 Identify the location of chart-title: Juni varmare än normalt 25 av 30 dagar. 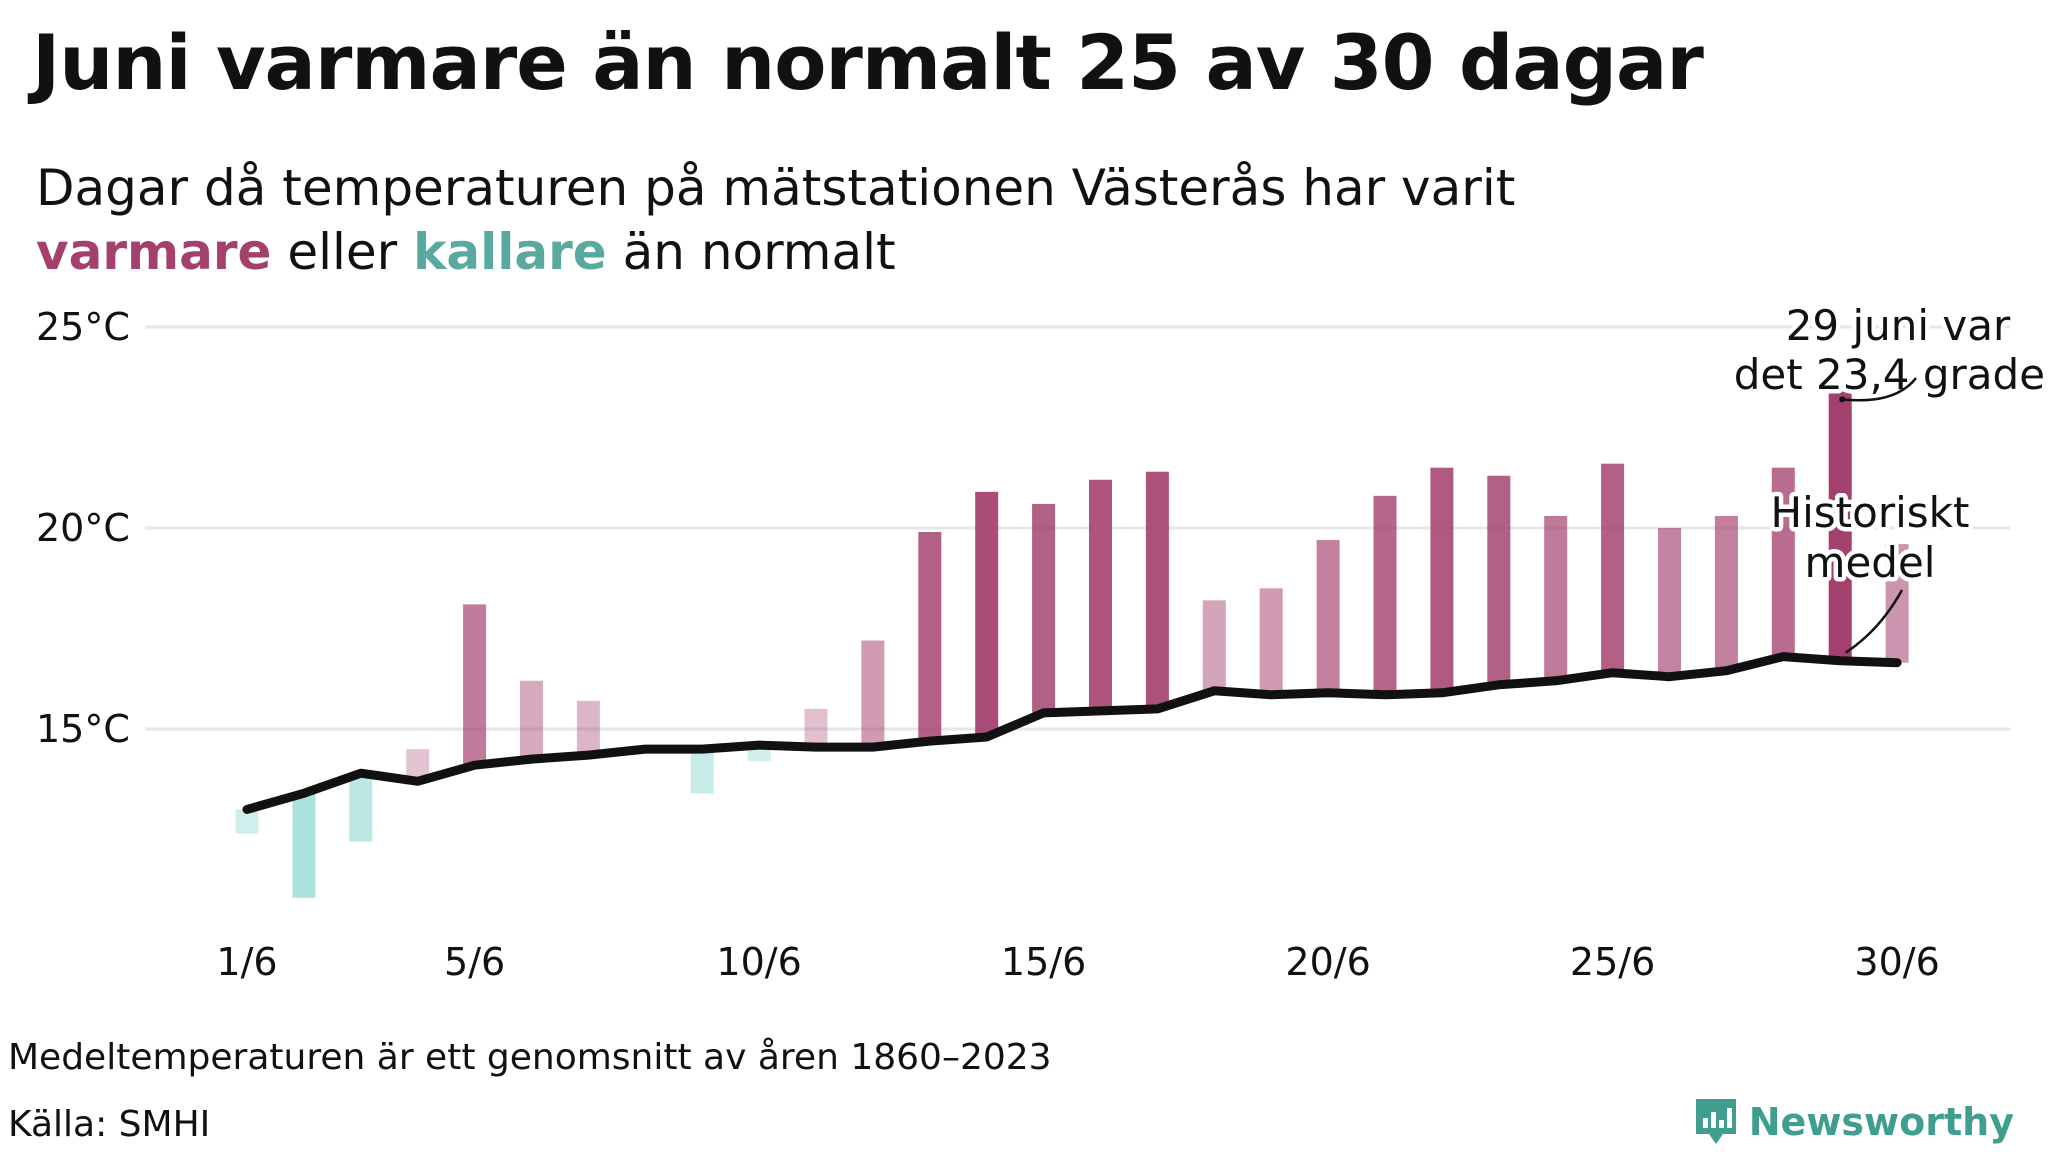
(868, 62).